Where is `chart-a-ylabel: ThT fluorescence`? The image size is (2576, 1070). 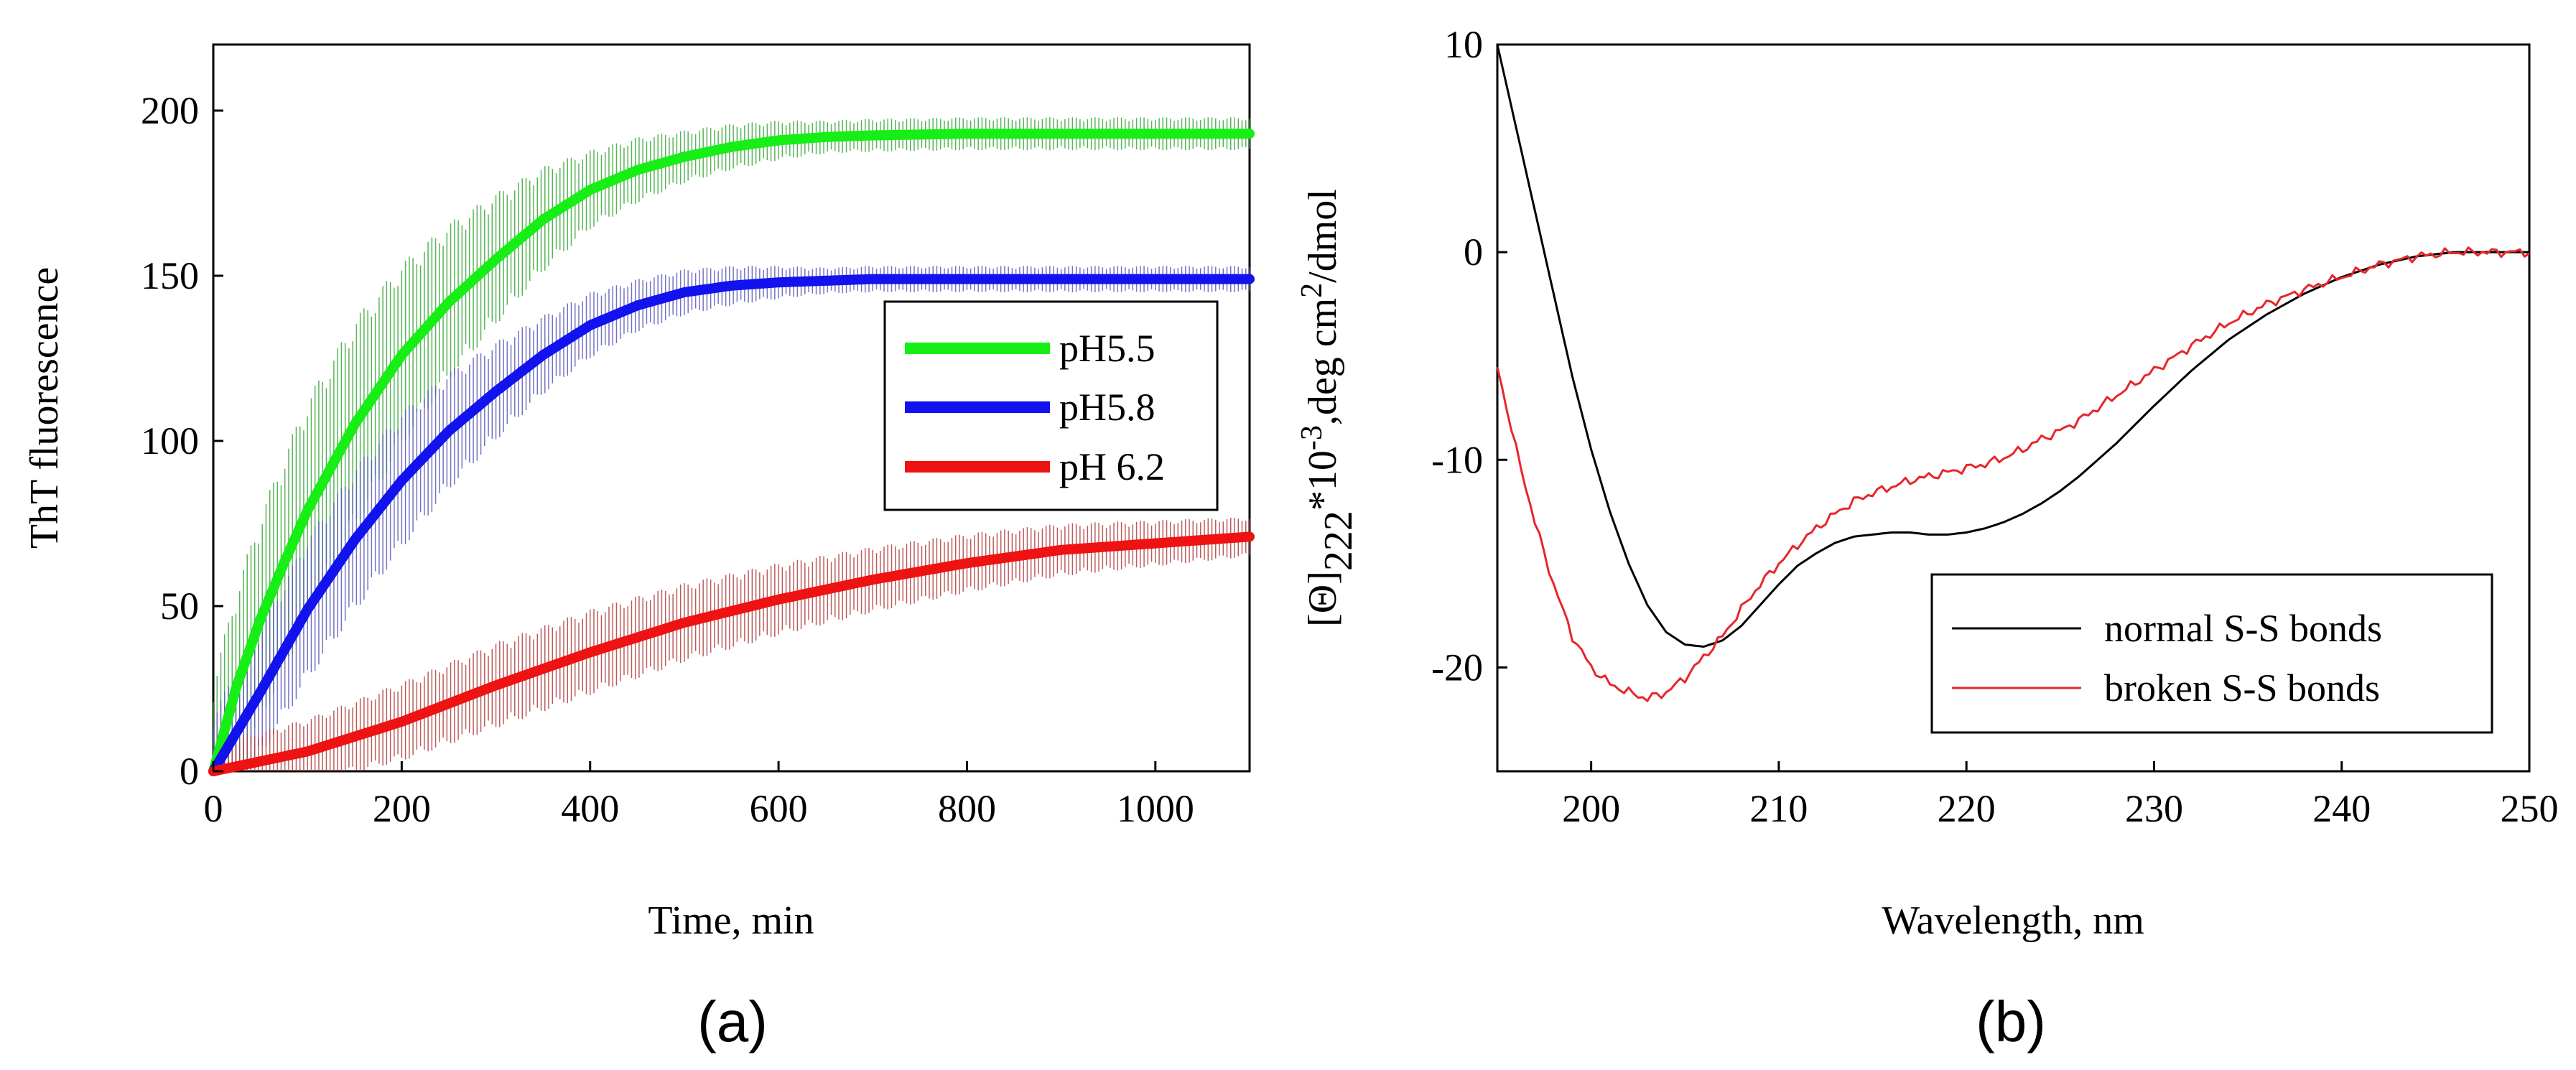 chart-a-ylabel: ThT fluorescence is located at coordinates (44, 408).